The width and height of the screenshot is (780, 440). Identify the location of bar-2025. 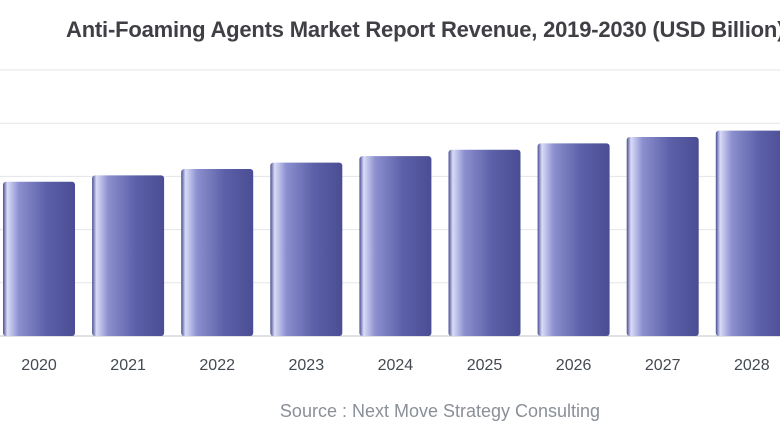
(484, 242).